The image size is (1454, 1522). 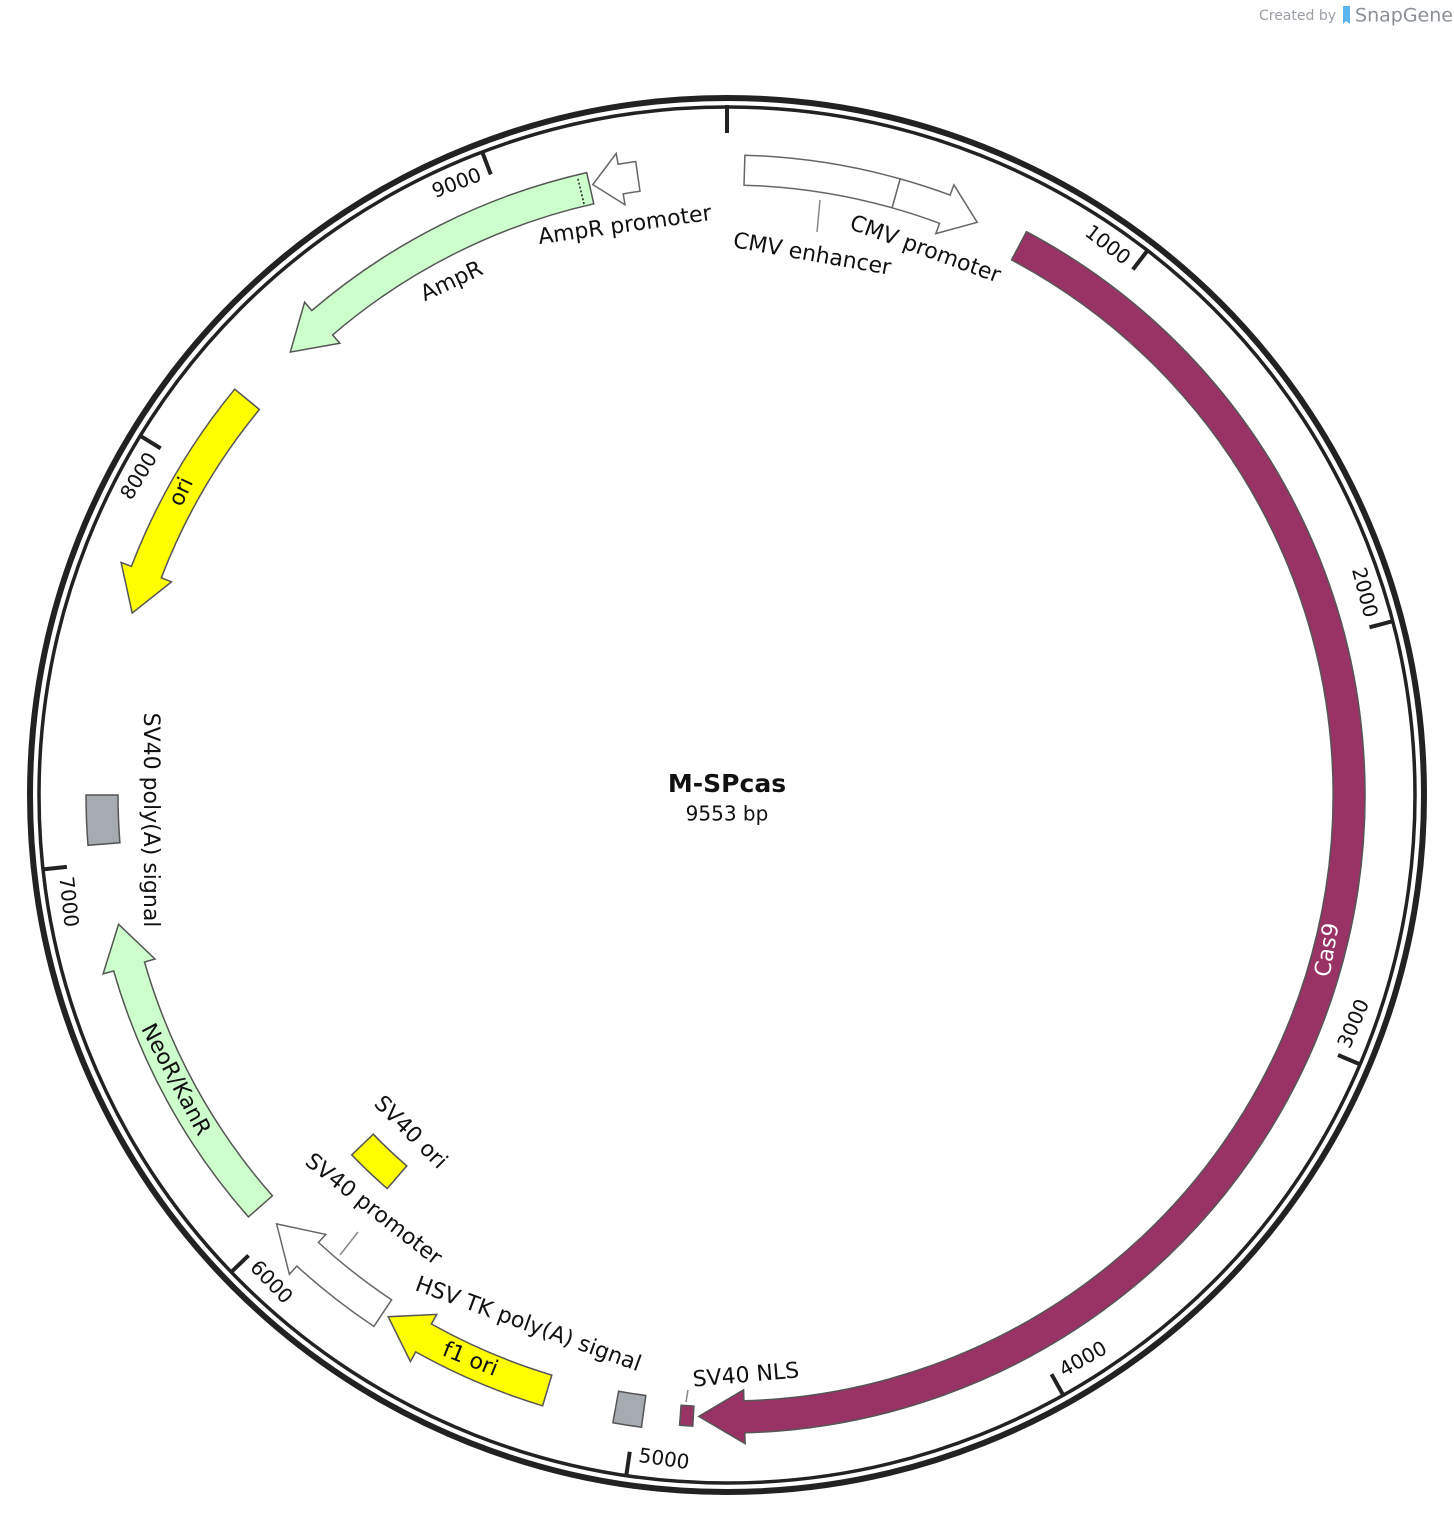 What do you see at coordinates (664, 1458) in the screenshot?
I see `tick-label: 5000` at bounding box center [664, 1458].